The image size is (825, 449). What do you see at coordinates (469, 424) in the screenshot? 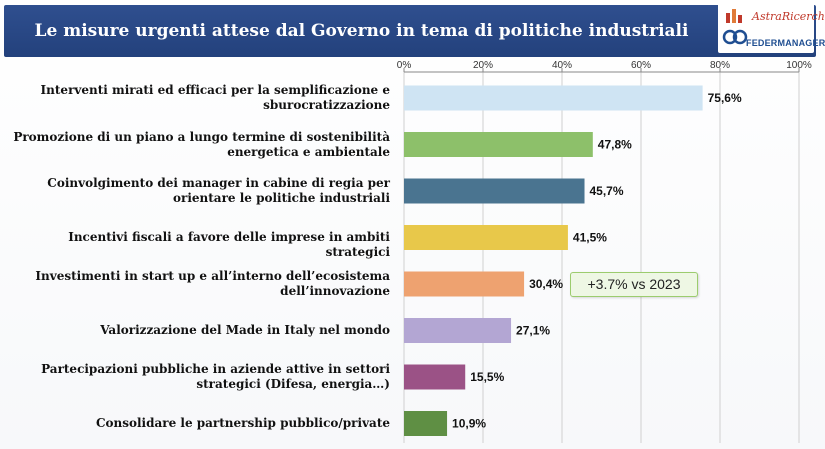
I see `data-label: 10,9%` at bounding box center [469, 424].